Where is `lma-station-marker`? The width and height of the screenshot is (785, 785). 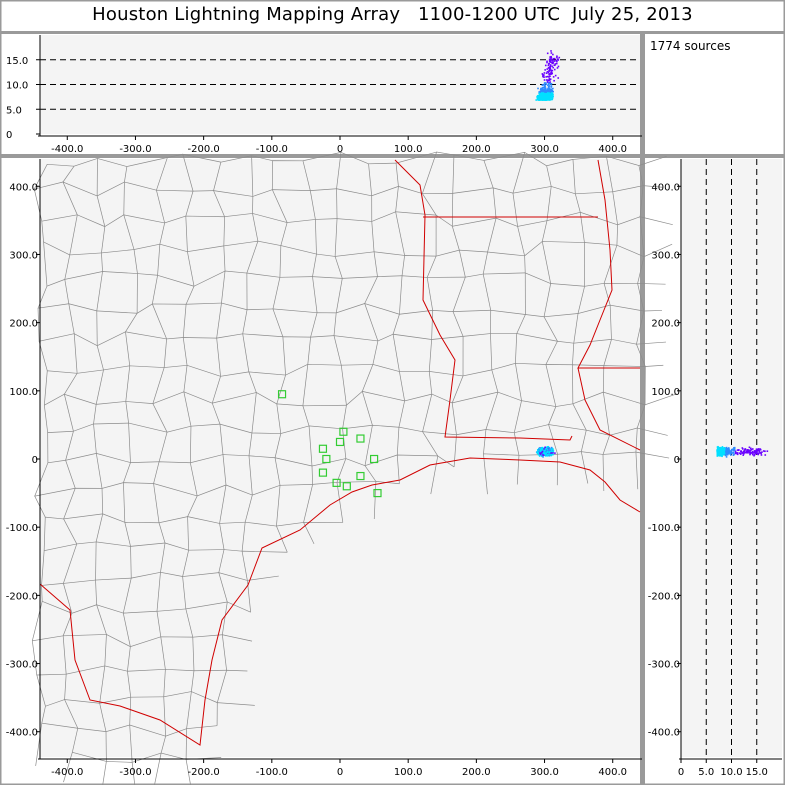 lma-station-marker is located at coordinates (346, 486).